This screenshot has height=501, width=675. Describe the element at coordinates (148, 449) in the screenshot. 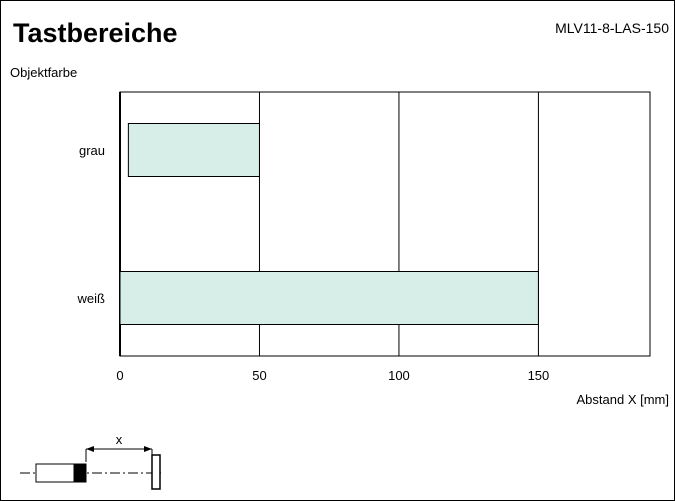

I see `dimension-arrow-right-icon` at that location.